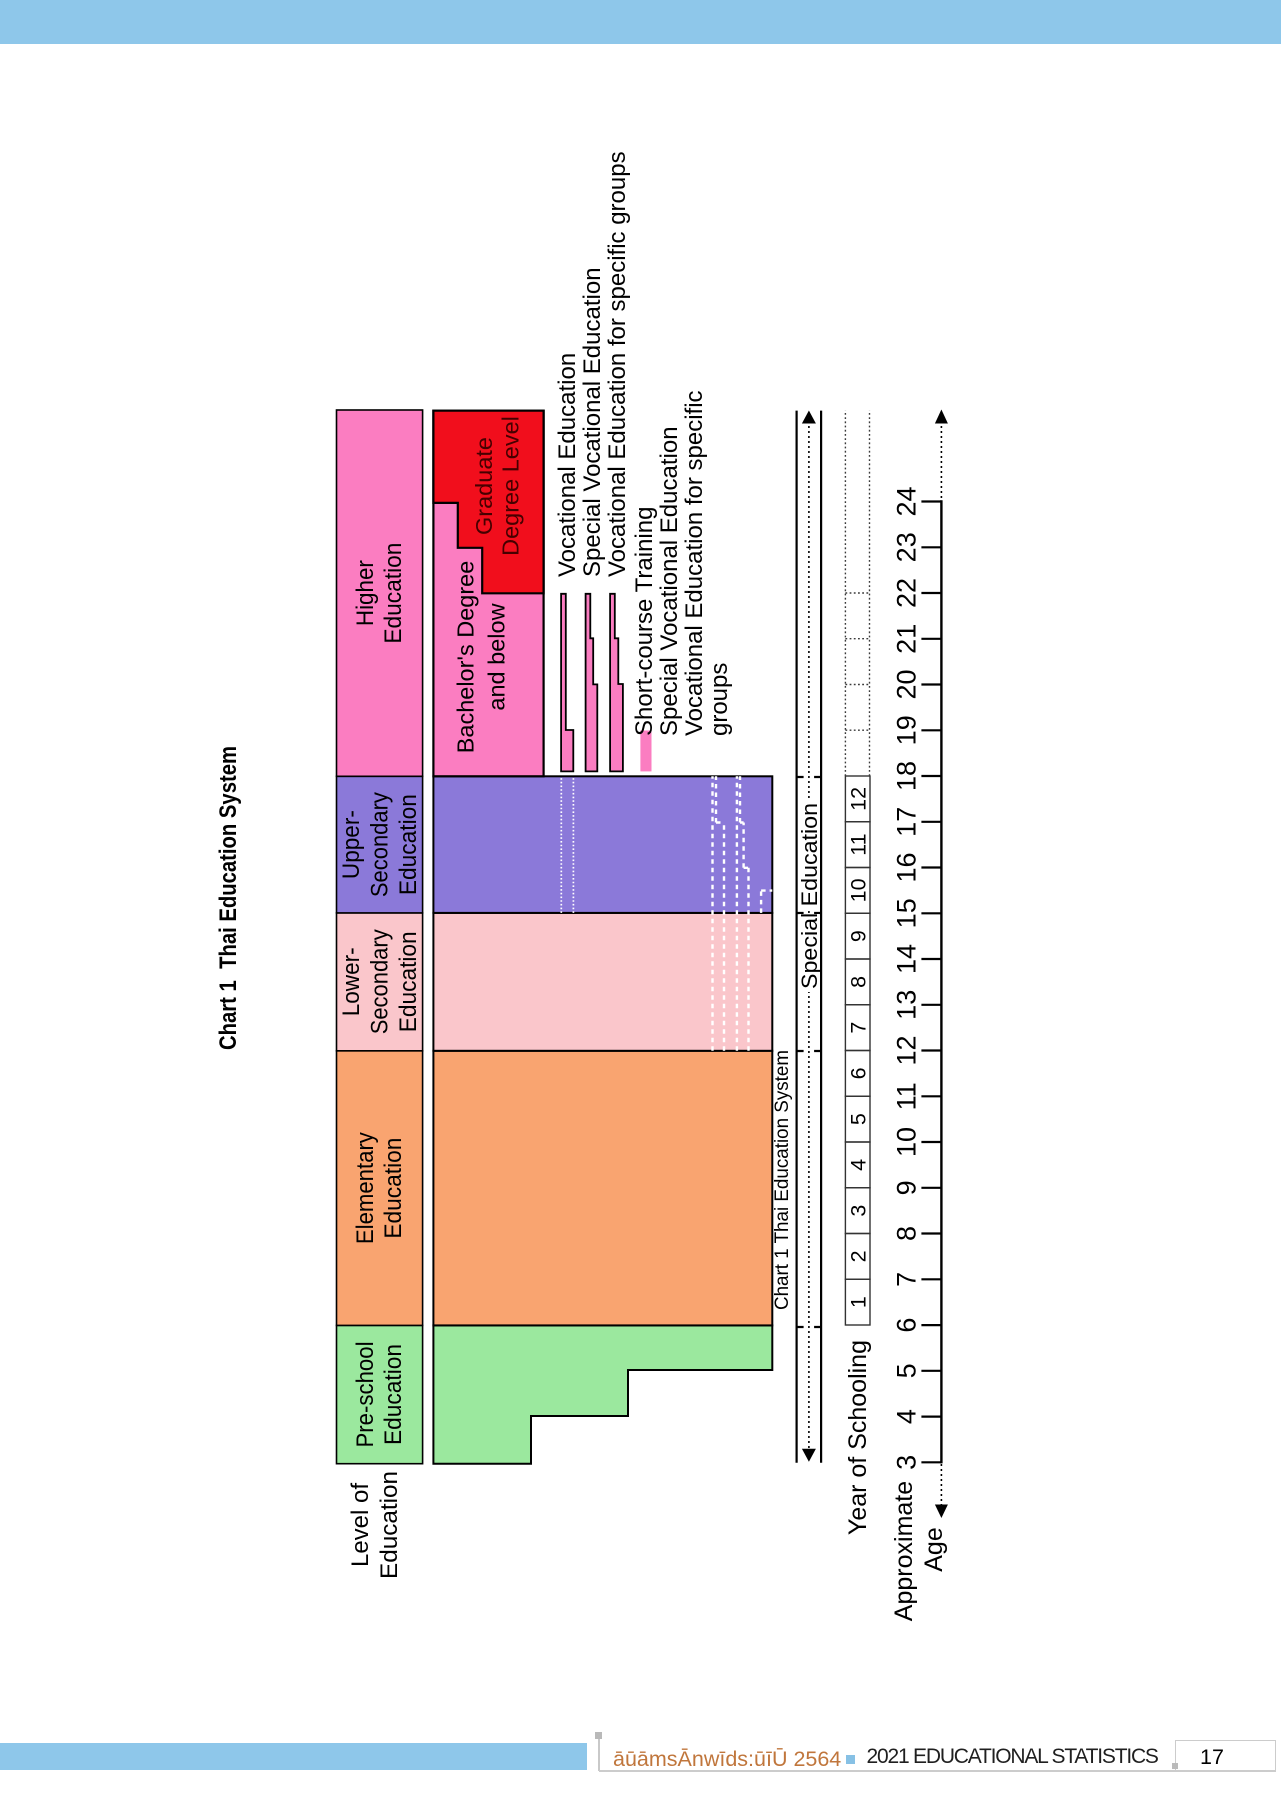  What do you see at coordinates (907, 684) in the screenshot?
I see `svg-text: 20` at bounding box center [907, 684].